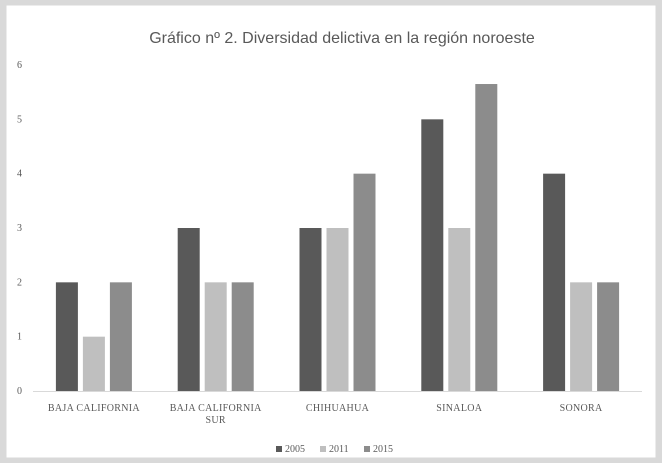  I want to click on legend-swatch-2015, so click(367, 449).